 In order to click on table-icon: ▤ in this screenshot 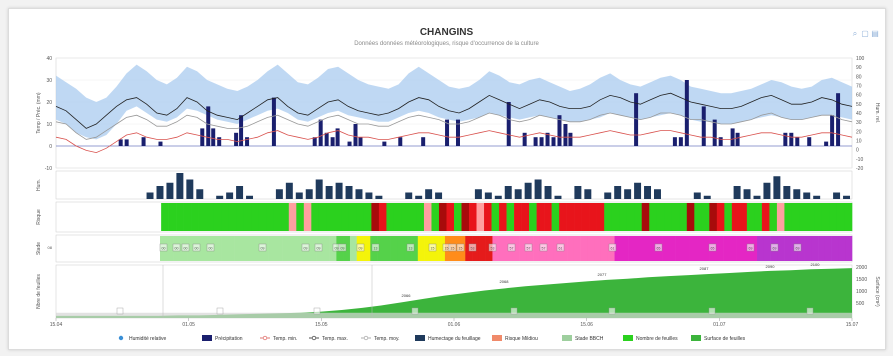, I will do `click(875, 33)`.